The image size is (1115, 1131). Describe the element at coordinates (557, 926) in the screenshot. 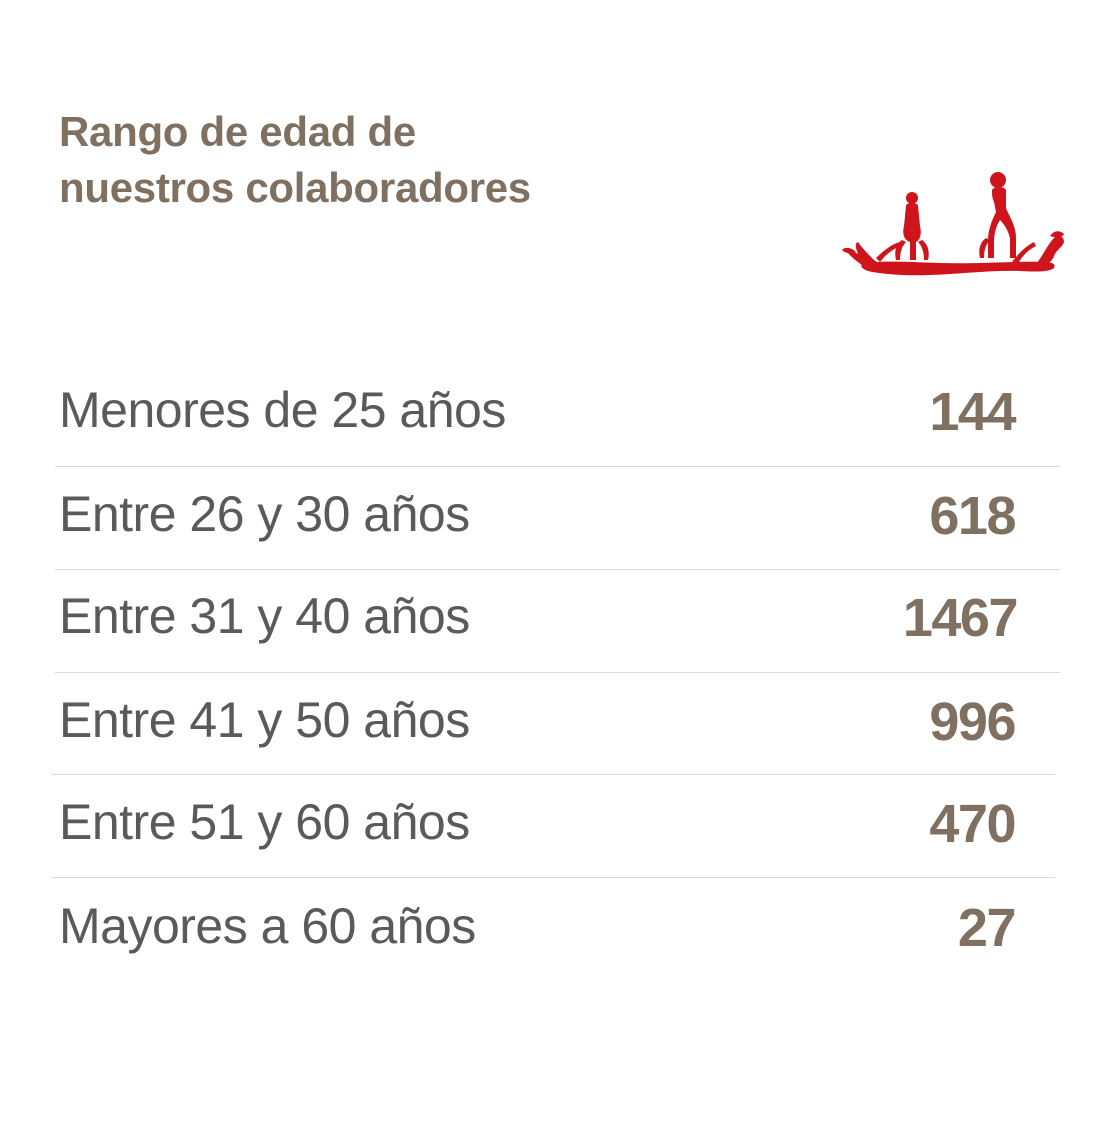

I see `table-row: Mayores a 60 años 27` at that location.